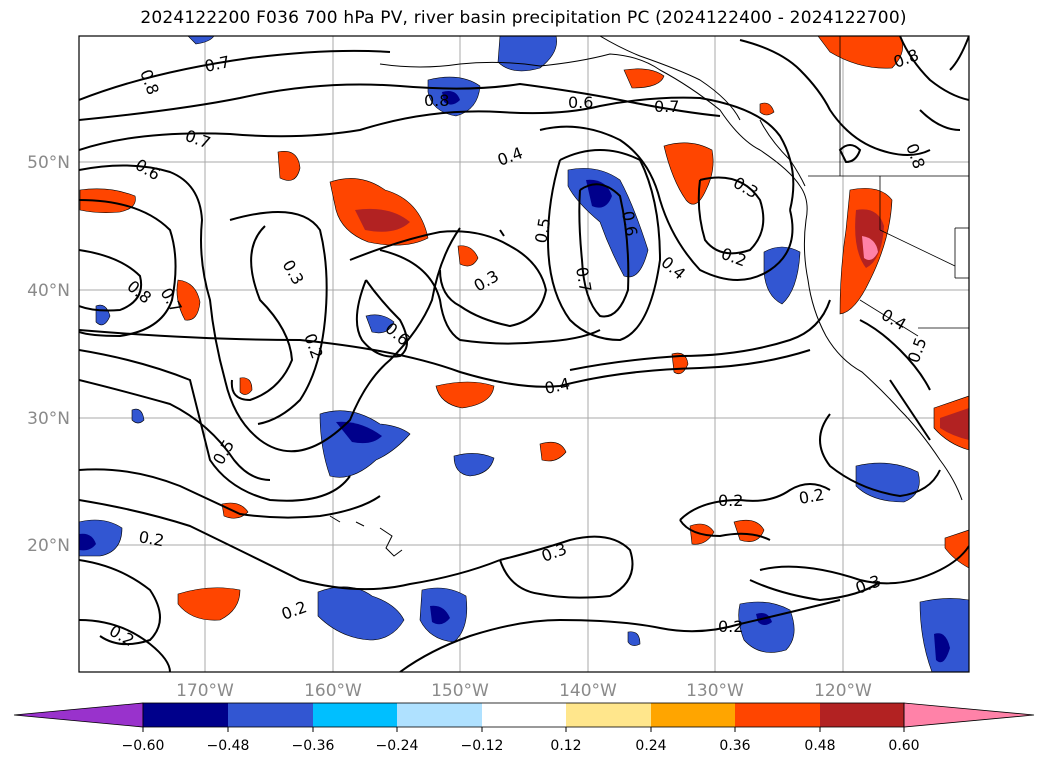 The height and width of the screenshot is (765, 1047). What do you see at coordinates (333, 691) in the screenshot?
I see `lon-label: 160°W` at bounding box center [333, 691].